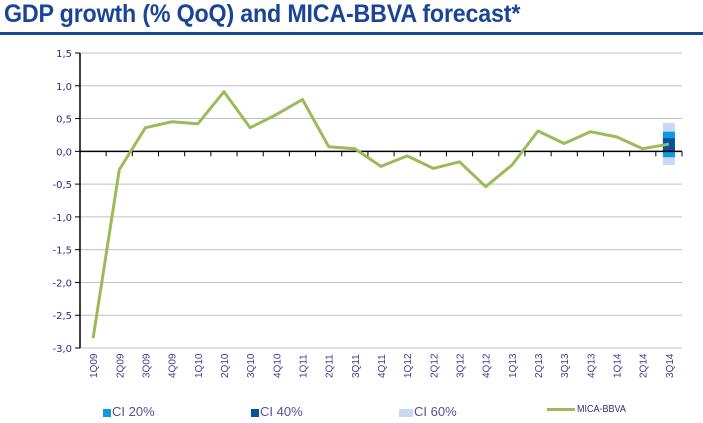 The height and width of the screenshot is (423, 703). Describe the element at coordinates (618, 365) in the screenshot. I see `x-tick-label: 1Q14` at that location.